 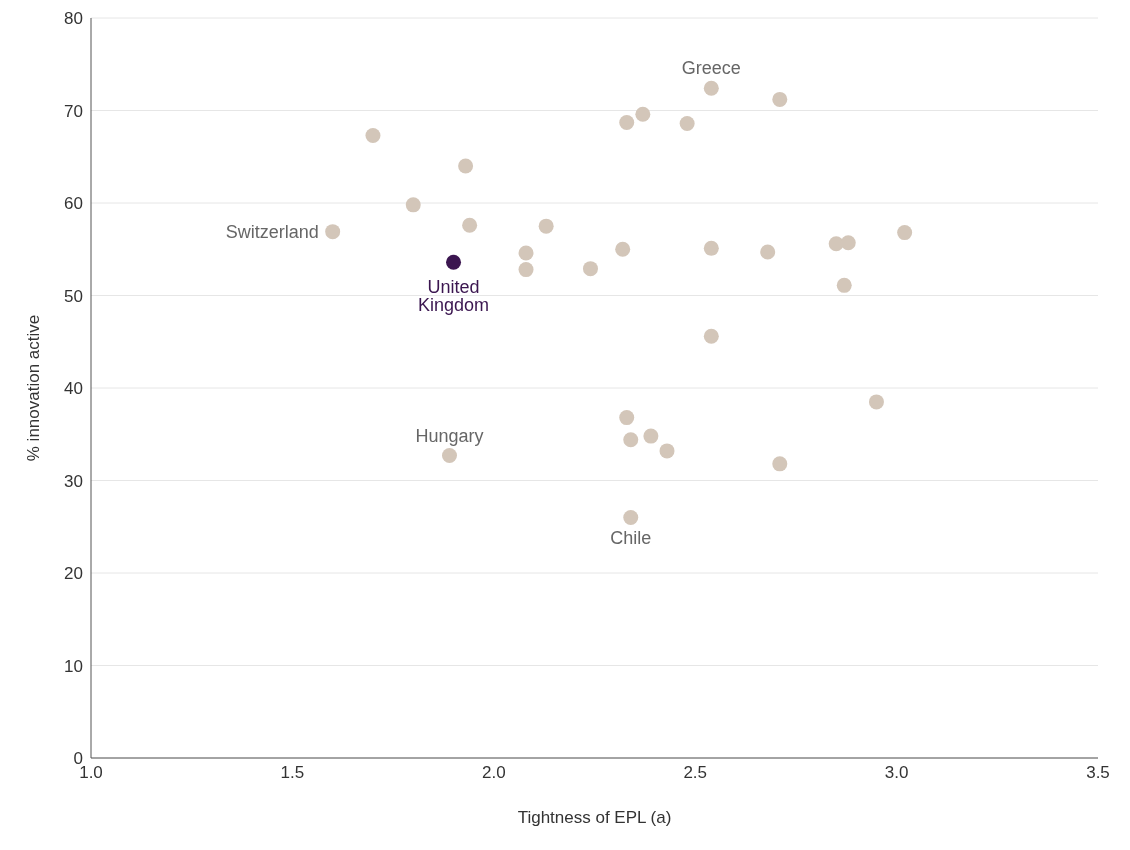 What do you see at coordinates (711, 68) in the screenshot?
I see `annotation: Greece` at bounding box center [711, 68].